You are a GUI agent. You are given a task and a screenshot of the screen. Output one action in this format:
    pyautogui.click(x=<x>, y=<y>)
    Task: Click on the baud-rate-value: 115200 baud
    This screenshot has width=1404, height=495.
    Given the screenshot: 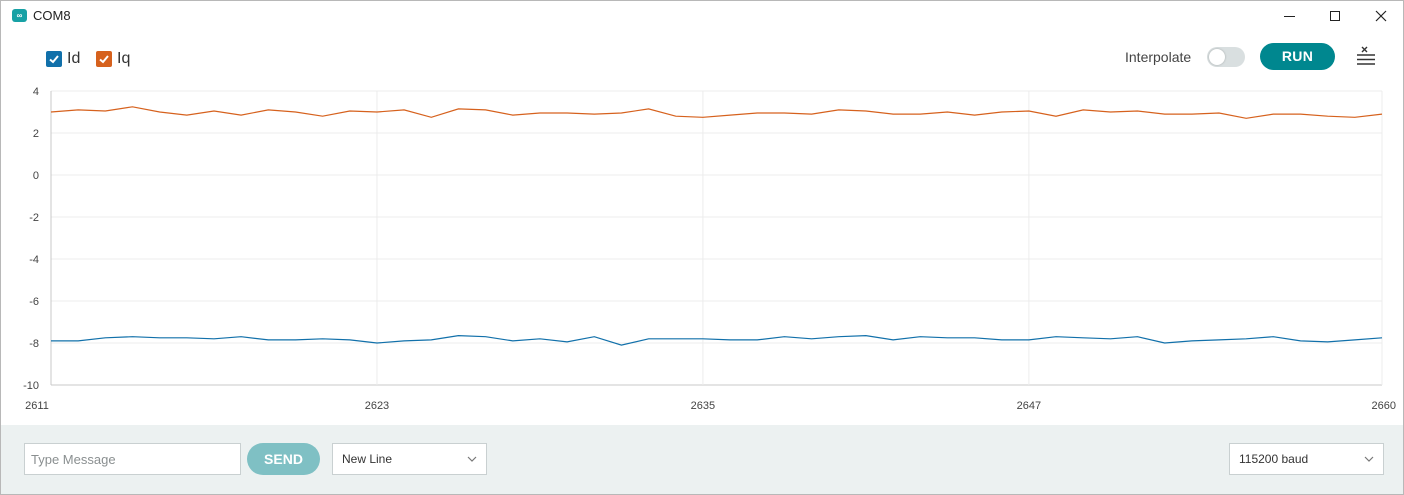 What is the action you would take?
    pyautogui.click(x=1274, y=459)
    